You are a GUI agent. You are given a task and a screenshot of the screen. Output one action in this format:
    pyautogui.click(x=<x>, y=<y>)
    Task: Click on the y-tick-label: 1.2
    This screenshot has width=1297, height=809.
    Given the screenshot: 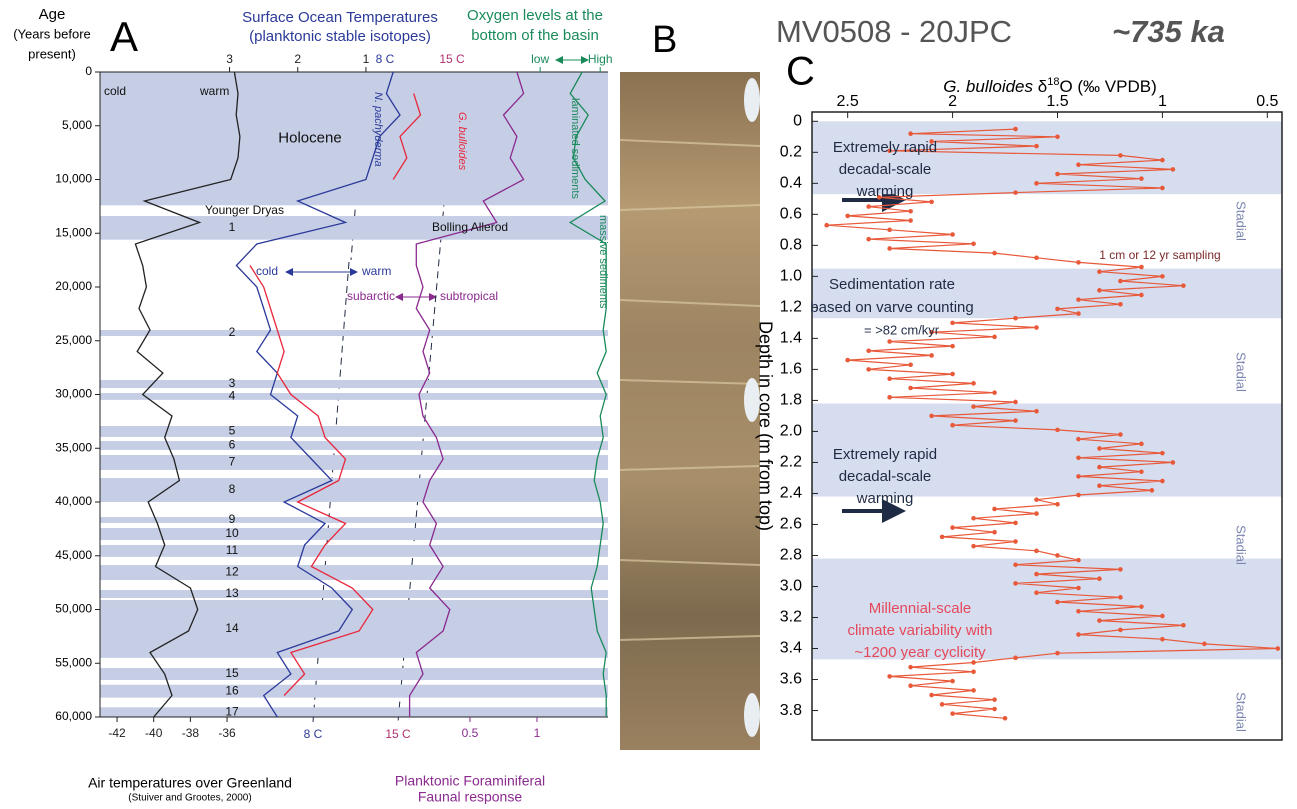 What is the action you would take?
    pyautogui.click(x=791, y=307)
    